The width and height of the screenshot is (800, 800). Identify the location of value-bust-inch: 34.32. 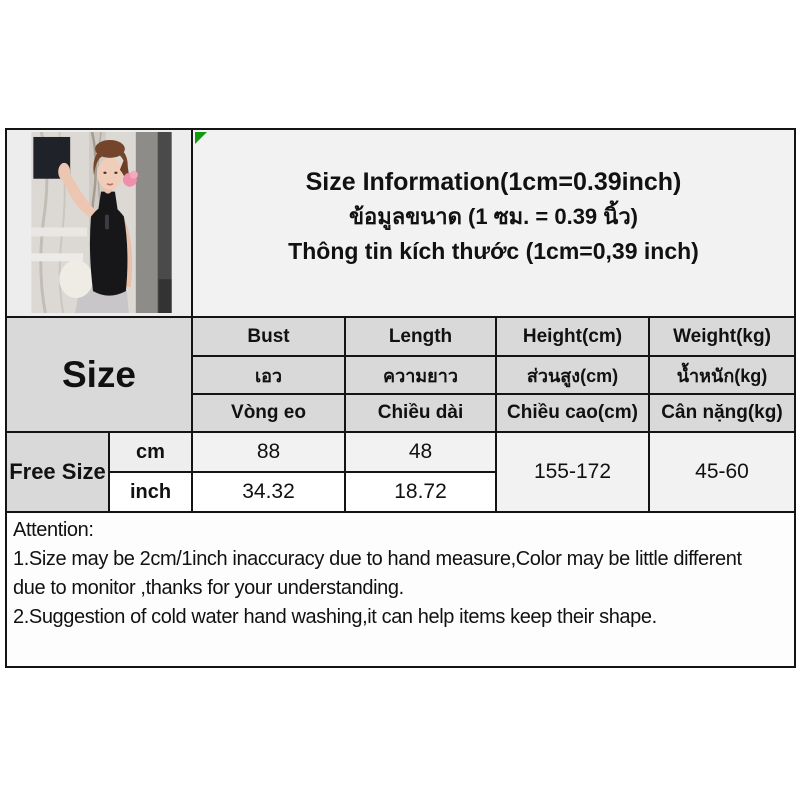
(268, 492).